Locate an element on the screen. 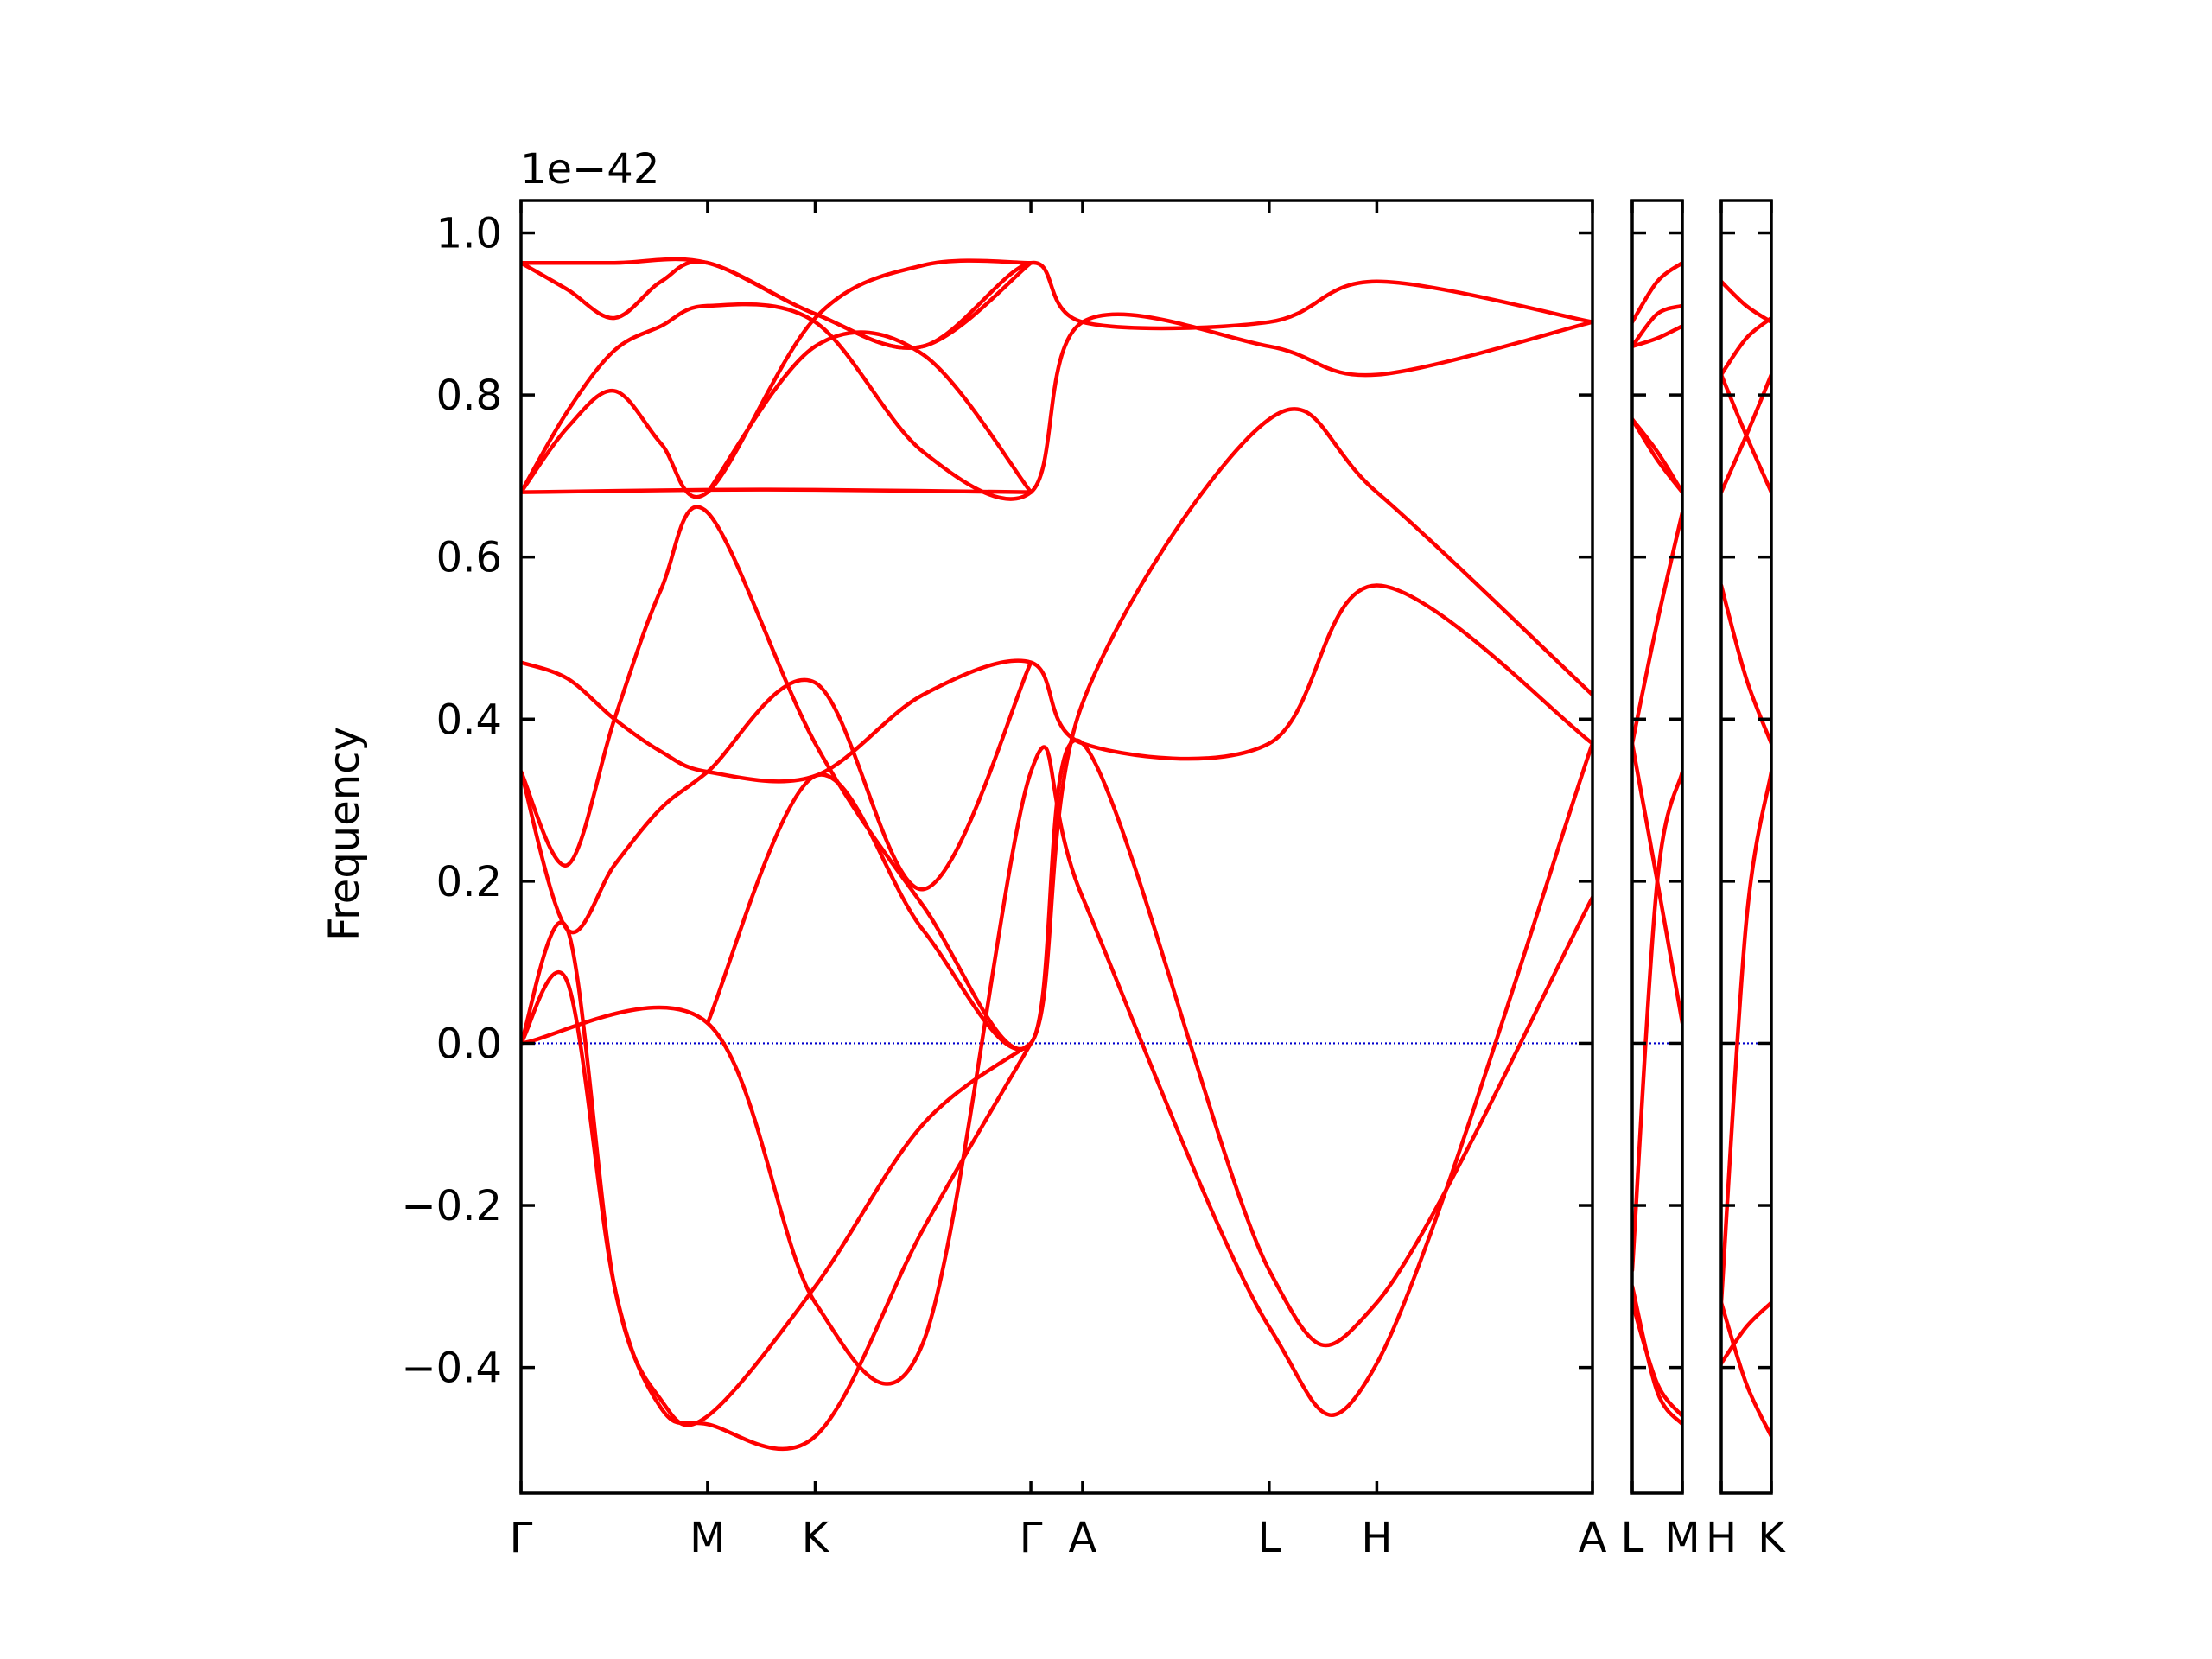 This screenshot has width=2212, height=1659. y-offset-text: 1e−42 is located at coordinates (589, 169).